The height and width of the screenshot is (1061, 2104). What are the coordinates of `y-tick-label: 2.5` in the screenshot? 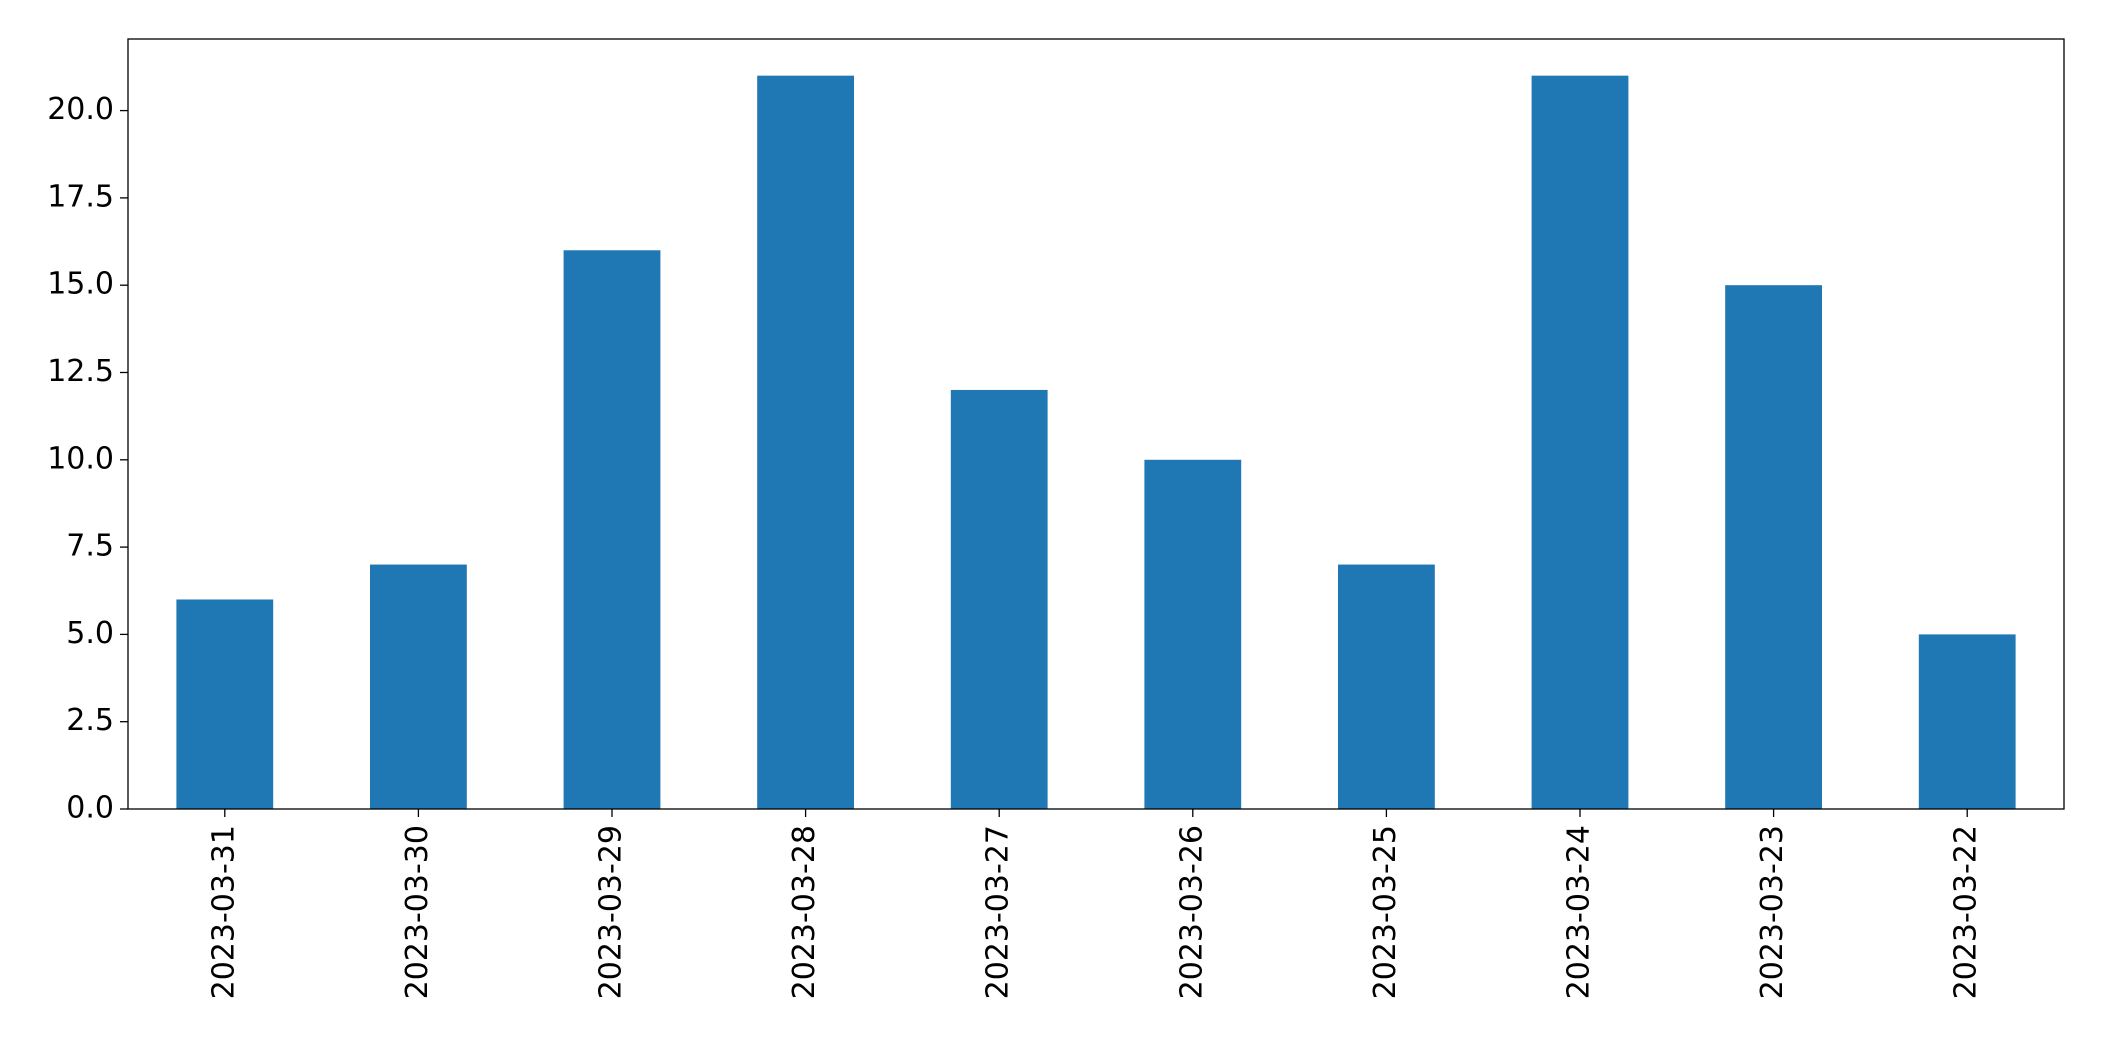 It's located at (90, 720).